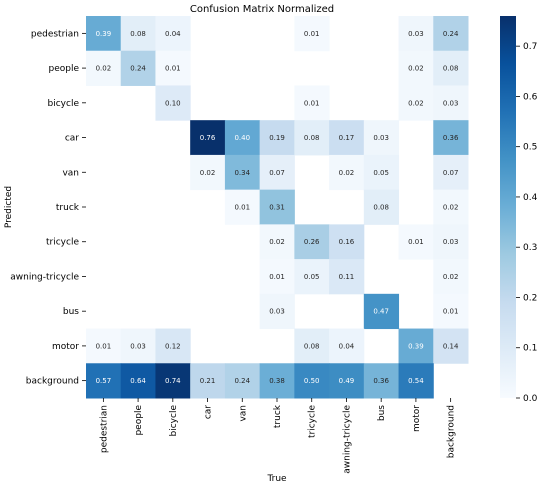  I want to click on cell-value-label: 0.11, so click(347, 277).